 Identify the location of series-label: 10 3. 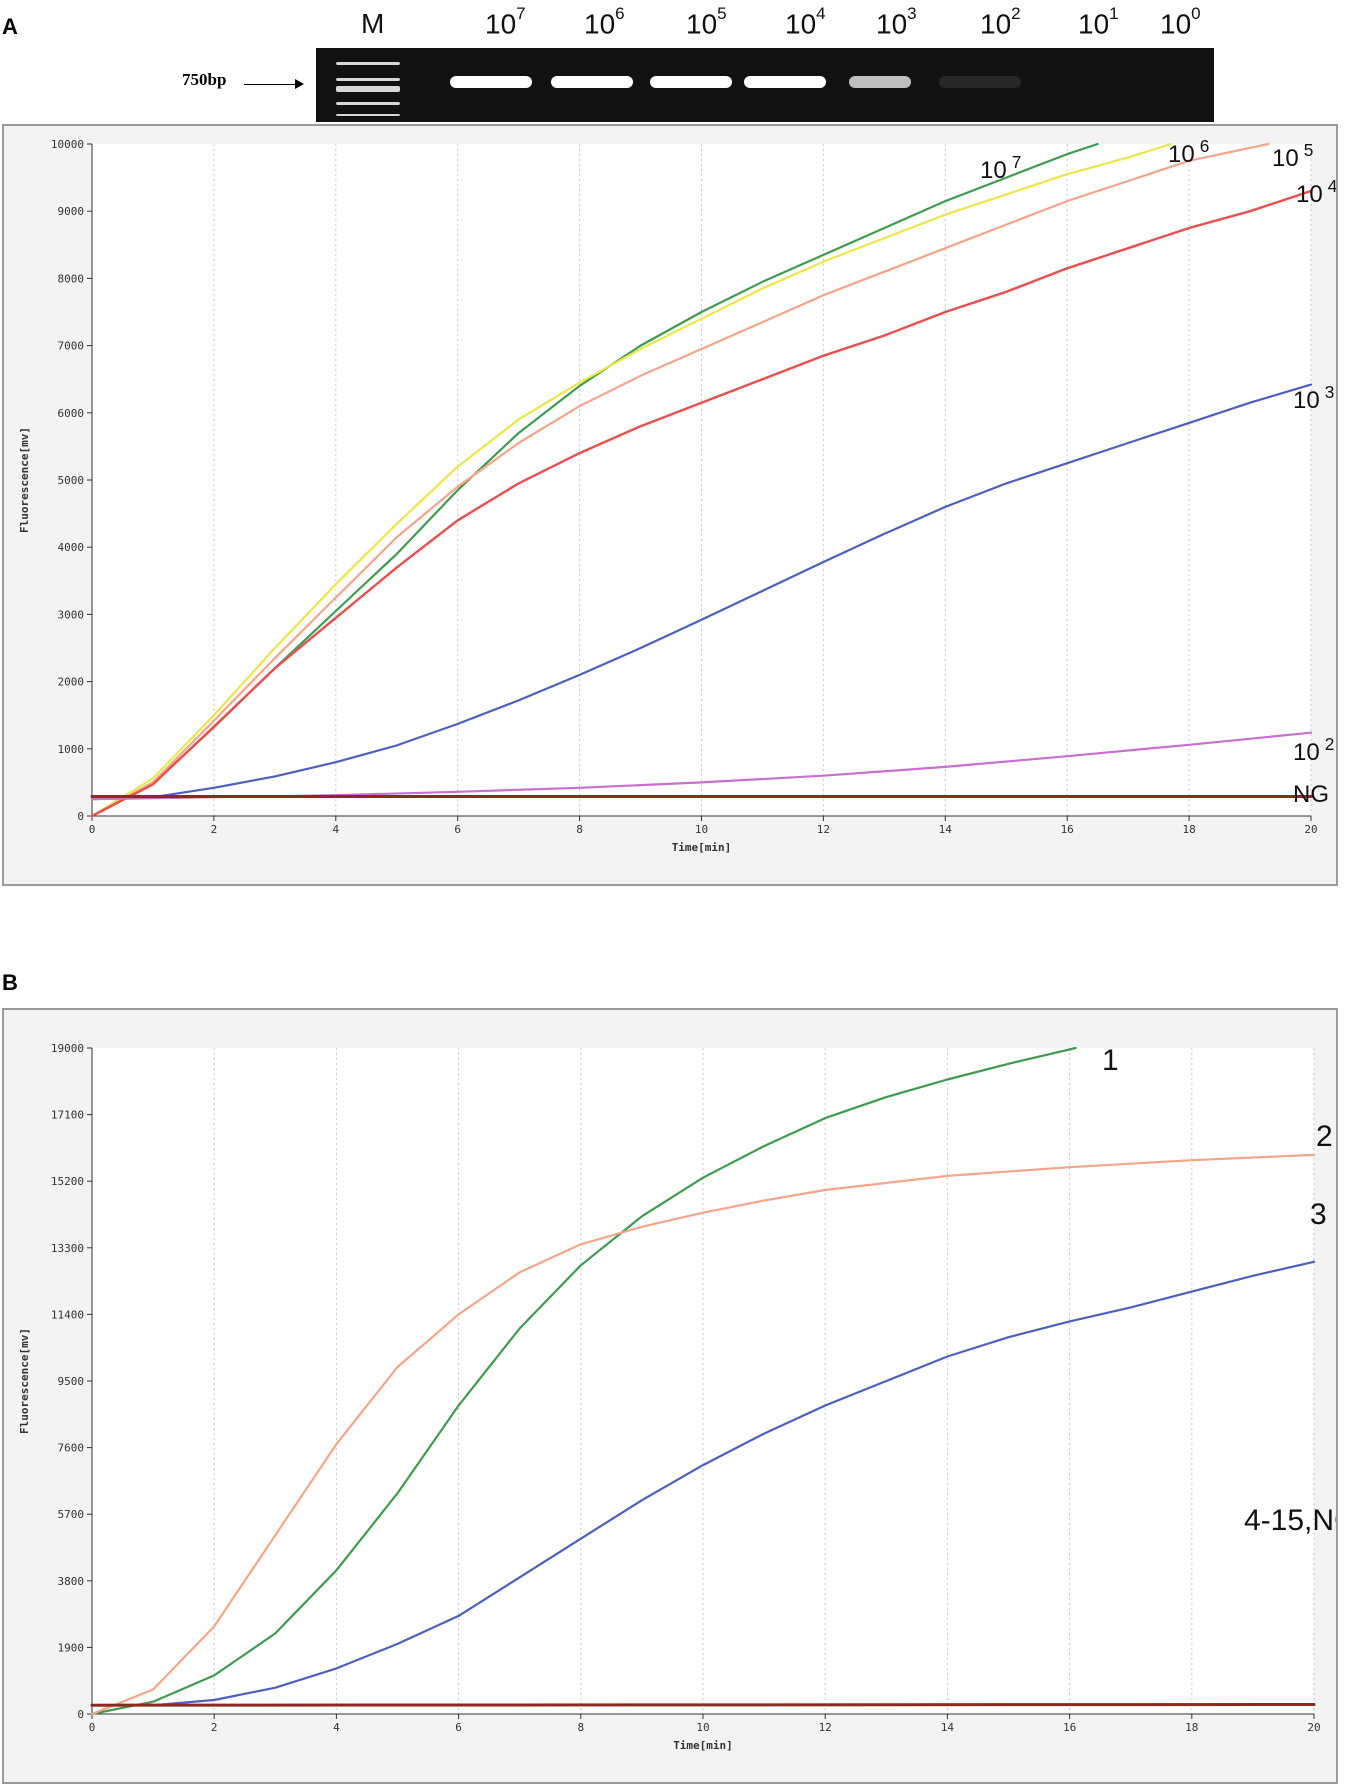
(1313, 398).